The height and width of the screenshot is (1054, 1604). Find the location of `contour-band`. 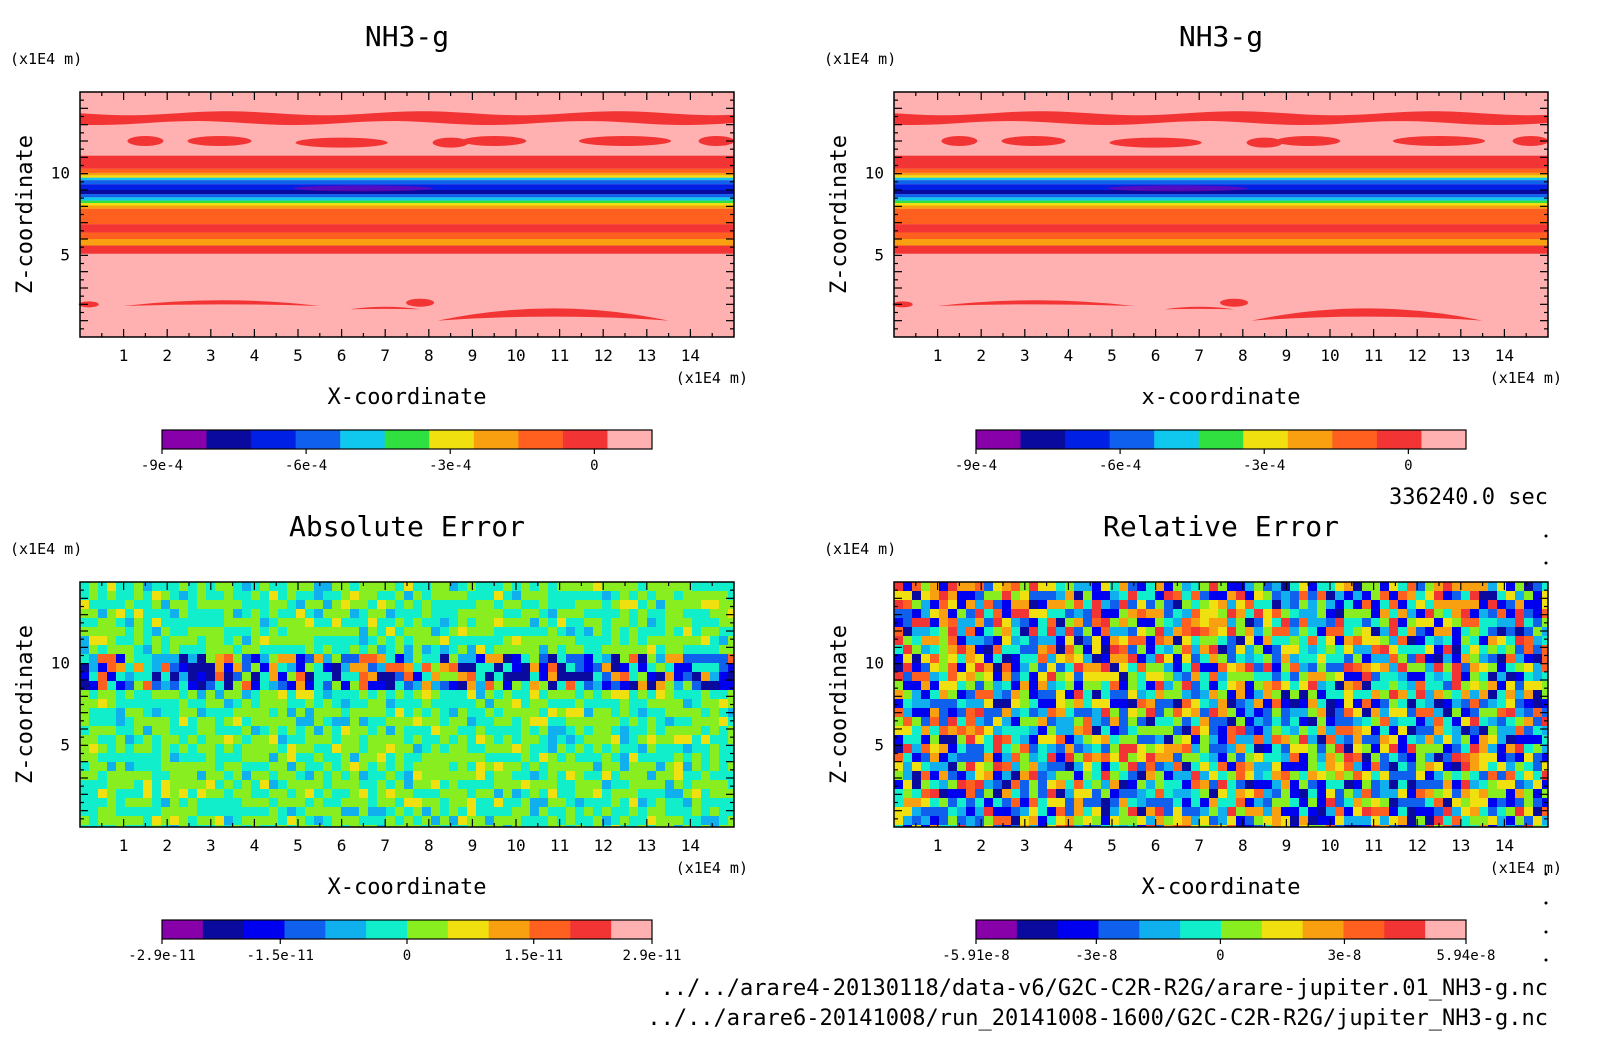

contour-band is located at coordinates (1221, 196).